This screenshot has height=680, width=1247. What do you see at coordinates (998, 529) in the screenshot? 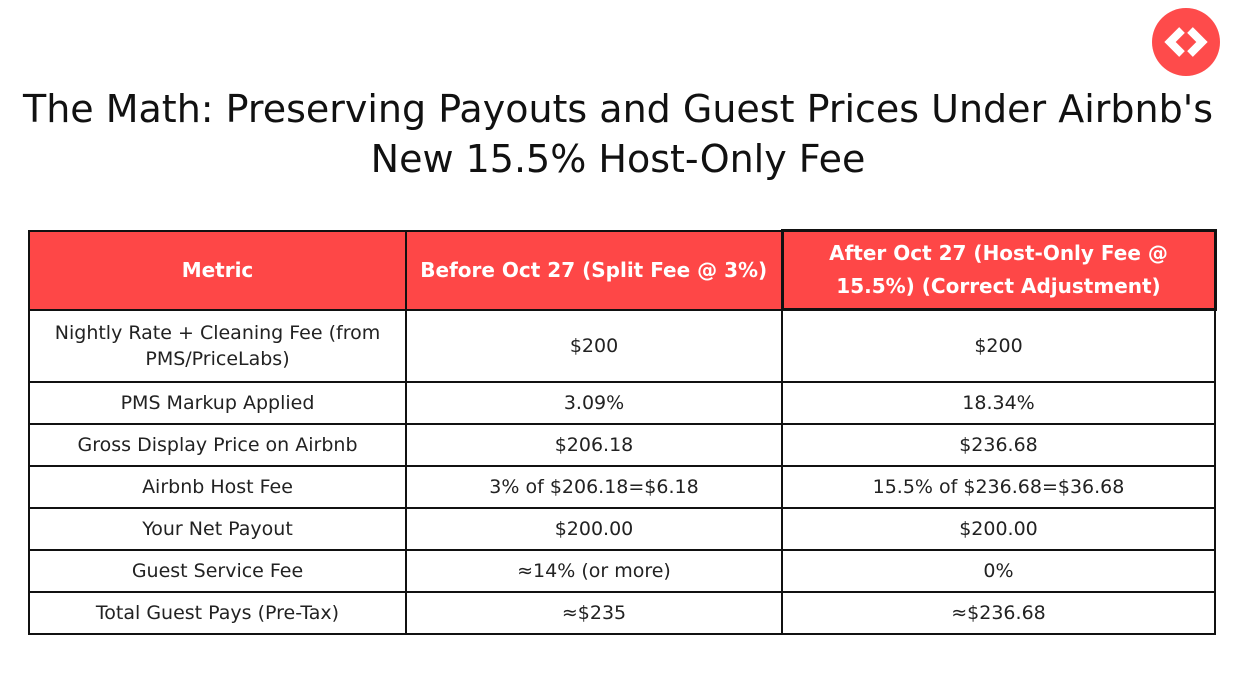
I see `cell-after: $200.00` at bounding box center [998, 529].